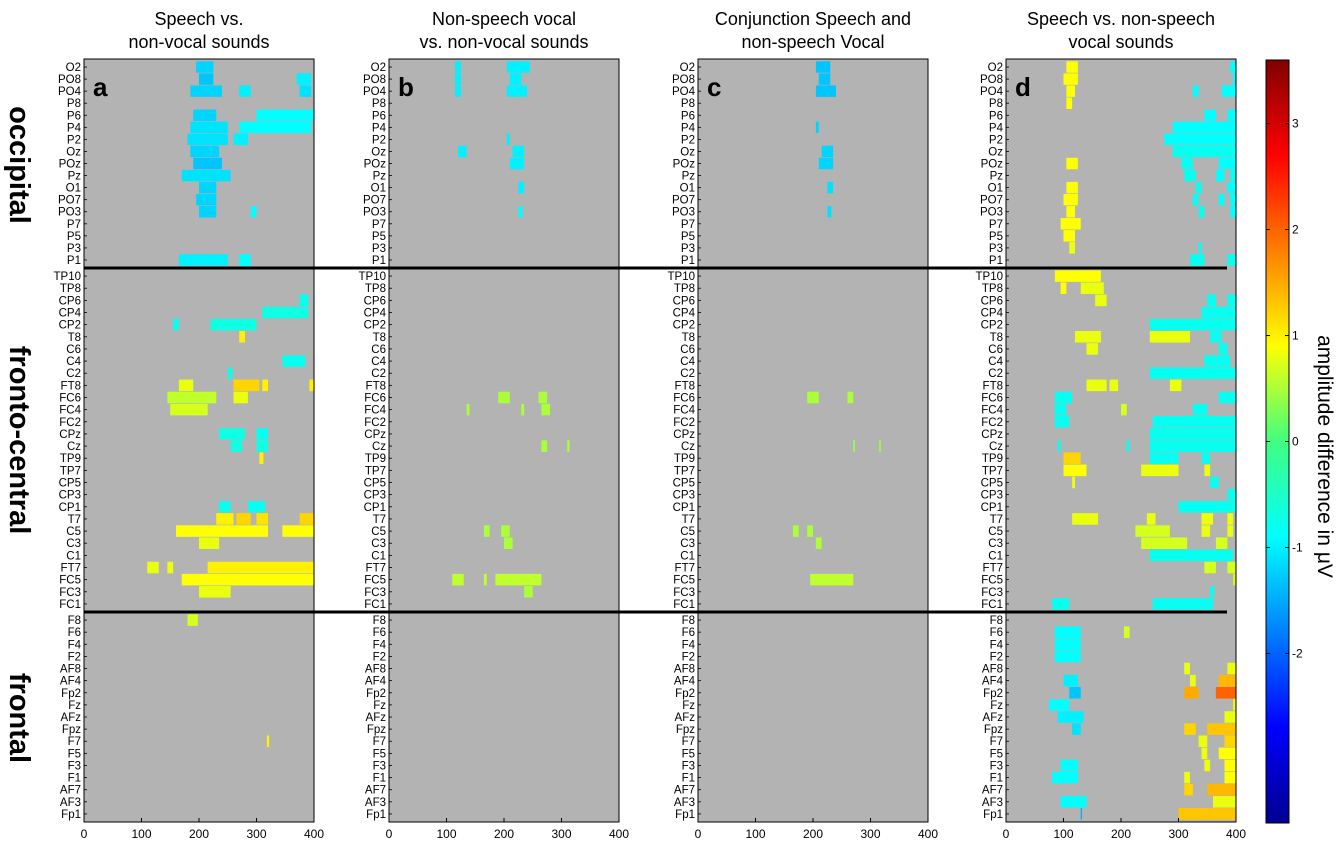  Describe the element at coordinates (996, 779) in the screenshot. I see `electrode-label: F1` at that location.